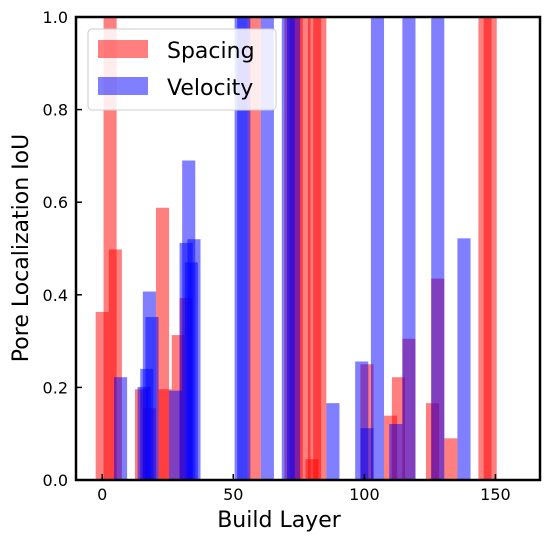  I want to click on x-axis-ticks: 0 50 100 150, so click(304, 489).